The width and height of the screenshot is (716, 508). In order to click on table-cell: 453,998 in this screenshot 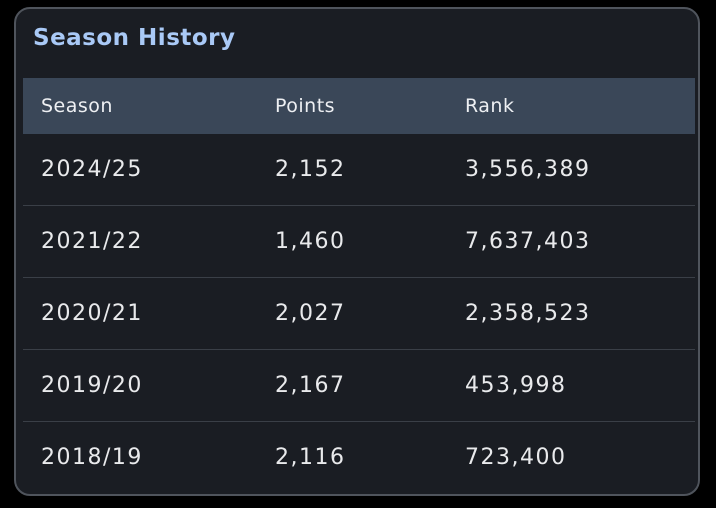, I will do `click(516, 385)`.